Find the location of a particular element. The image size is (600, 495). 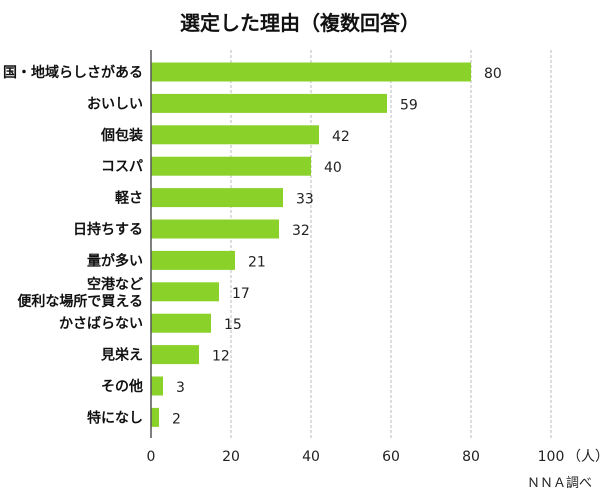

category-label-line: 日持ちする is located at coordinates (108, 229).